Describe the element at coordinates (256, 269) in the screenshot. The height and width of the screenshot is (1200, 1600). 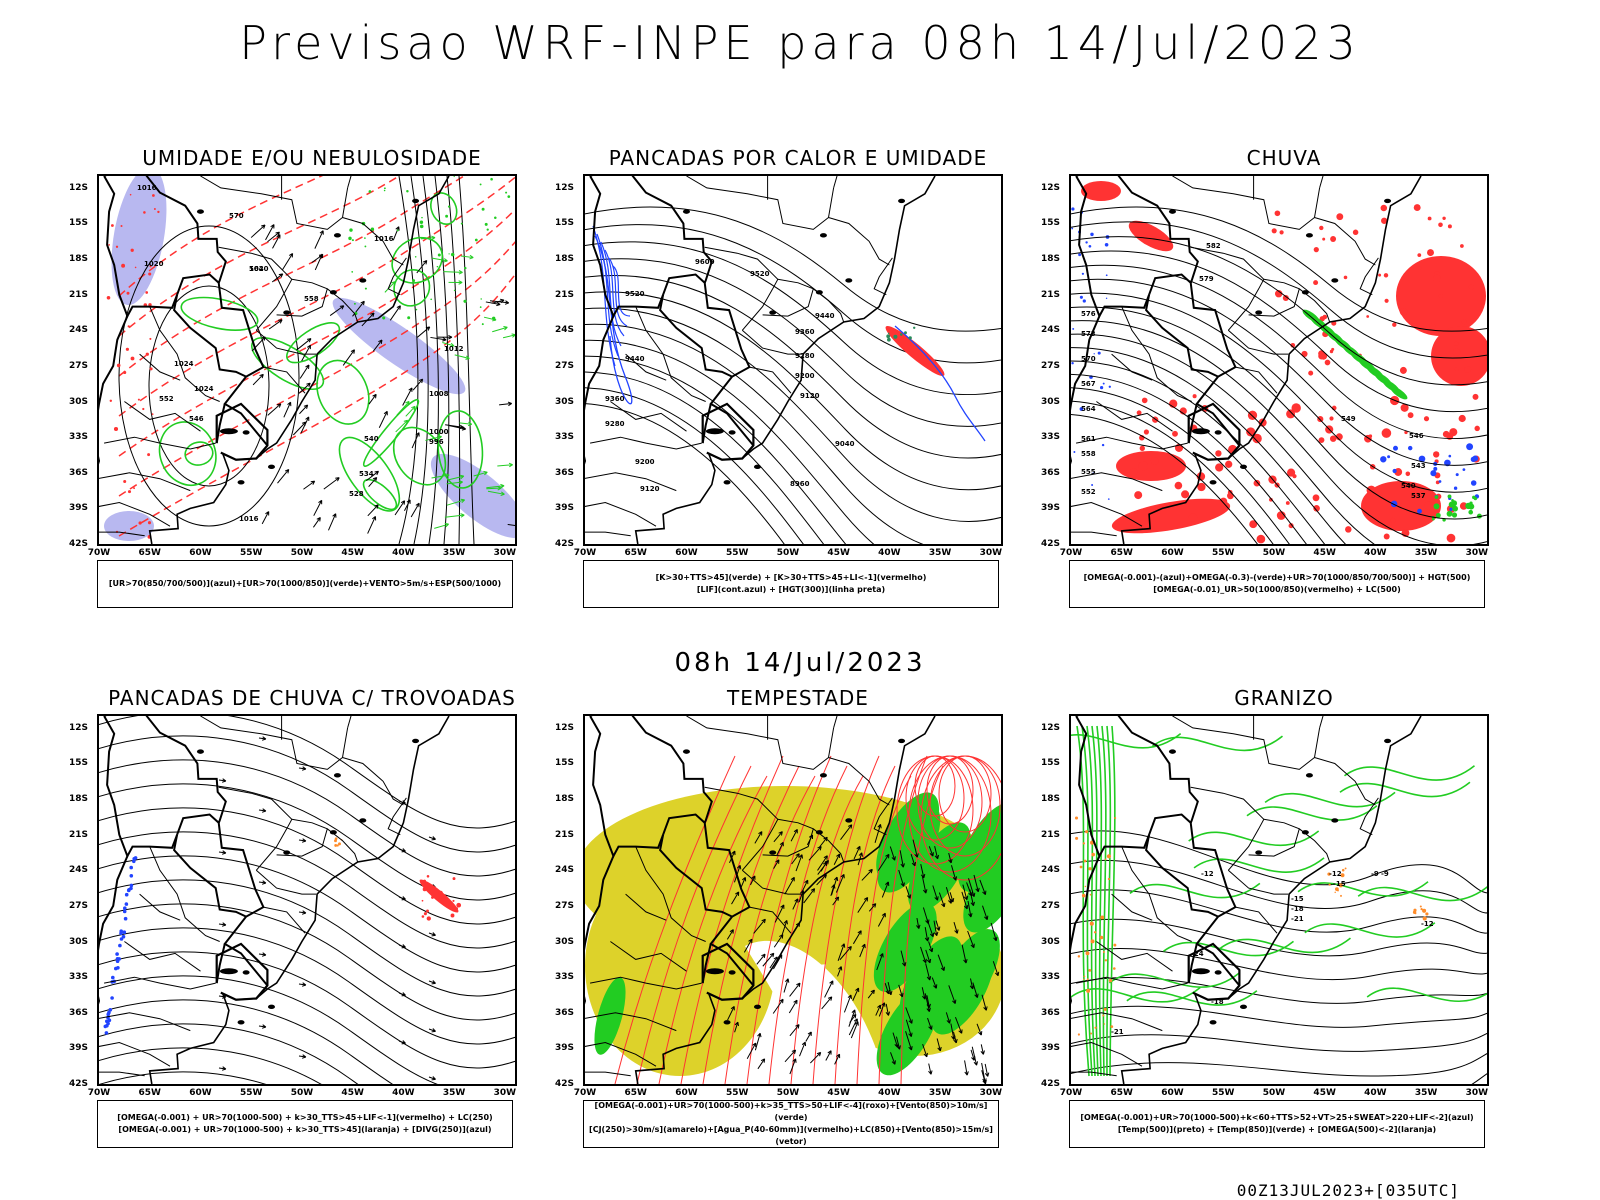
I see `contour-label: 564` at that location.